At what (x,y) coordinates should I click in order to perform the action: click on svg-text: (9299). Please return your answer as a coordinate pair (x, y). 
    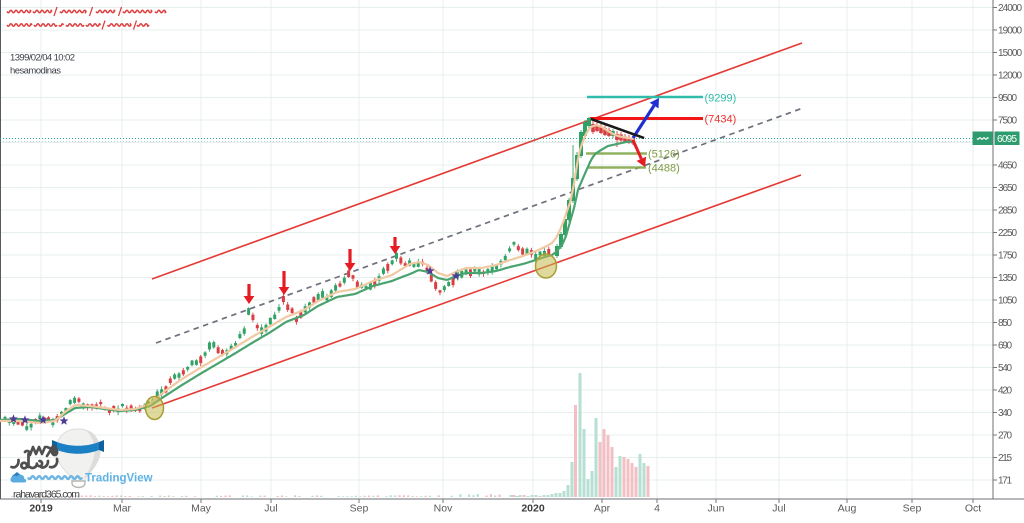
    Looking at the image, I should click on (721, 99).